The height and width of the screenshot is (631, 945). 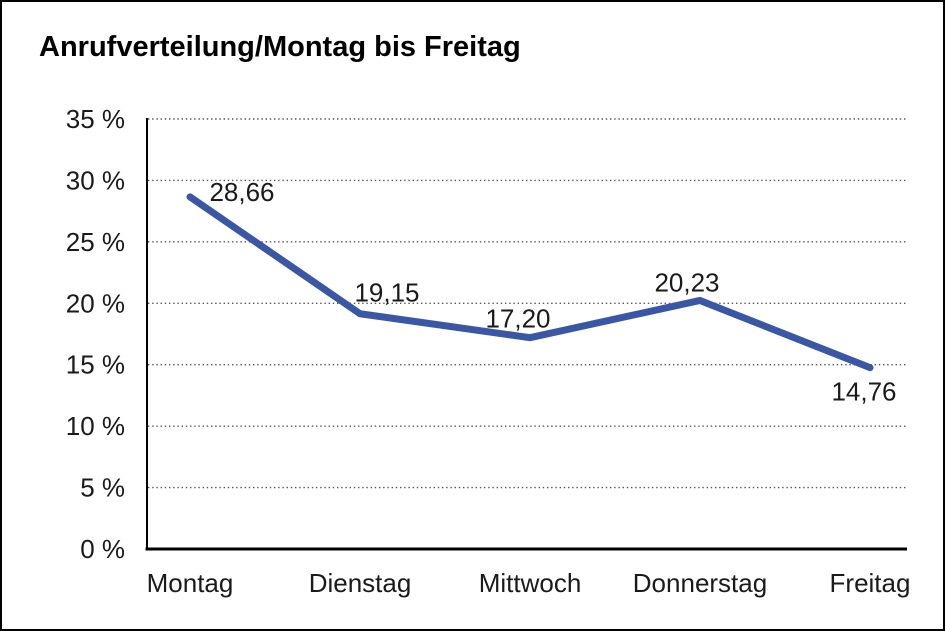 What do you see at coordinates (280, 47) in the screenshot?
I see `chart-title: Anrufverteilung/Montag bis Freitag` at bounding box center [280, 47].